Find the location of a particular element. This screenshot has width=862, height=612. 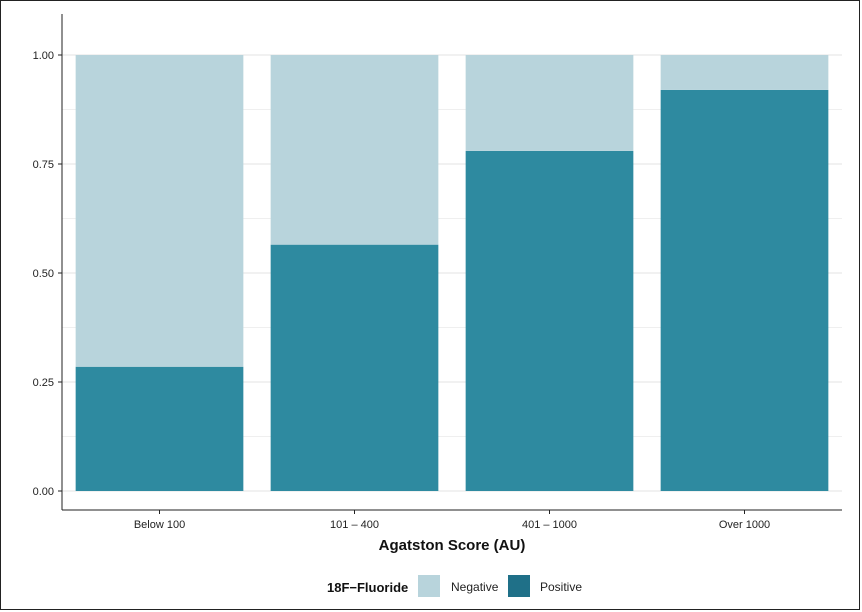

legend: 18F−Fluoride Negative Positive is located at coordinates (454, 586).